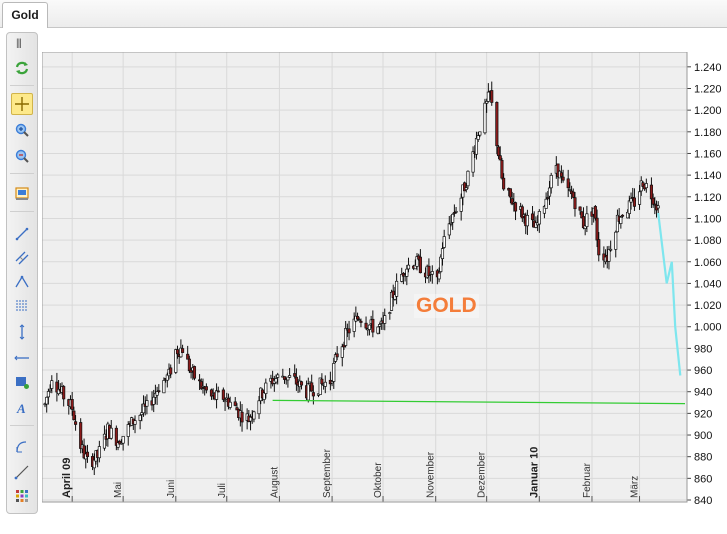 The height and width of the screenshot is (534, 727). What do you see at coordinates (708, 68) in the screenshot?
I see `y-tick-label: 1.240` at bounding box center [708, 68].